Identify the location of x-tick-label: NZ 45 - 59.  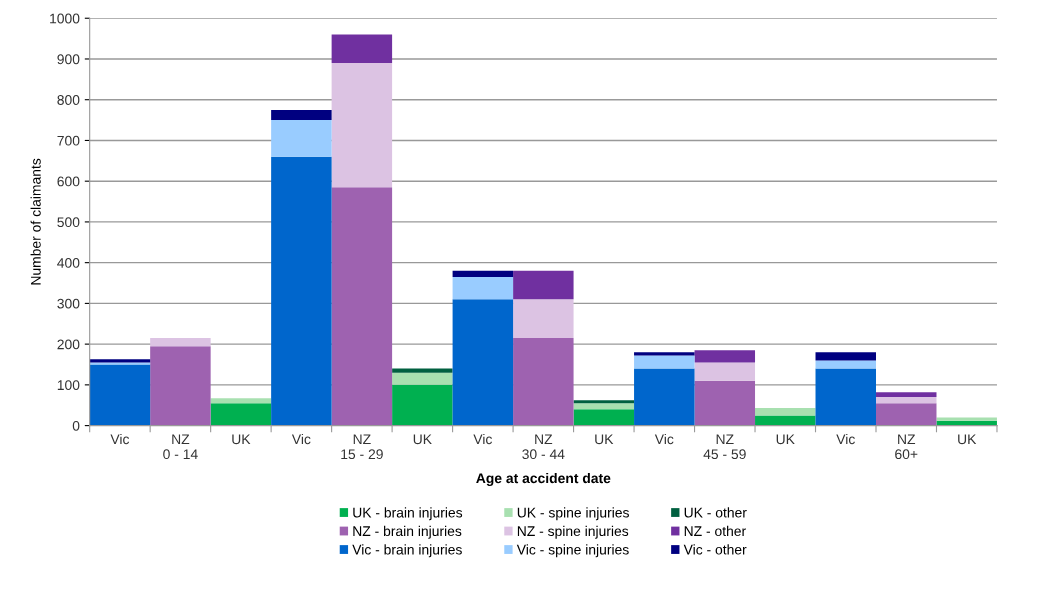
(724, 447).